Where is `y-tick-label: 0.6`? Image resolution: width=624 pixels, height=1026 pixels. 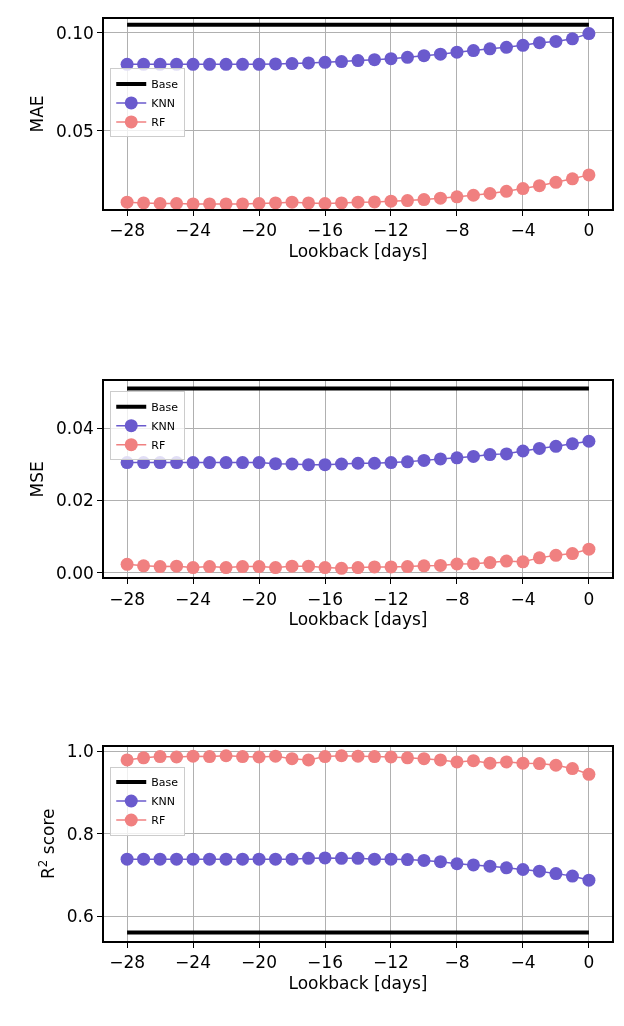 y-tick-label: 0.6 is located at coordinates (80, 916).